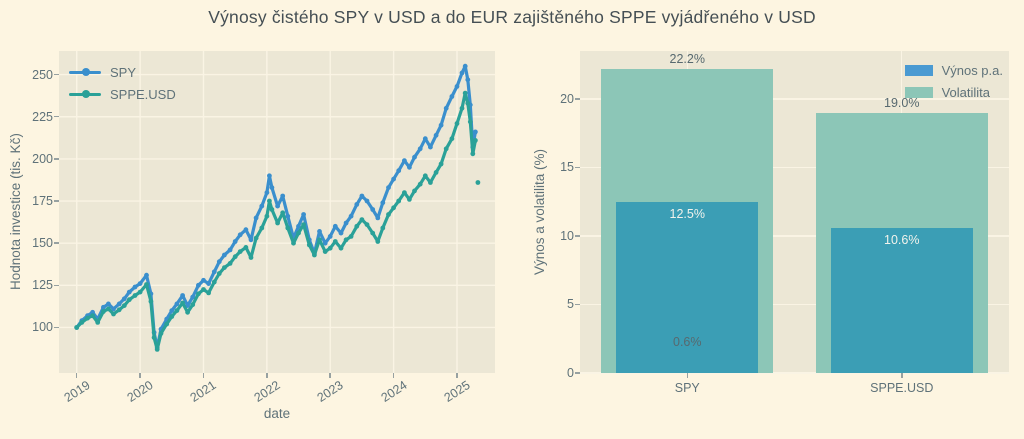 The image size is (1024, 439). Describe the element at coordinates (42, 74) in the screenshot. I see `y-tick-label: 250` at that location.